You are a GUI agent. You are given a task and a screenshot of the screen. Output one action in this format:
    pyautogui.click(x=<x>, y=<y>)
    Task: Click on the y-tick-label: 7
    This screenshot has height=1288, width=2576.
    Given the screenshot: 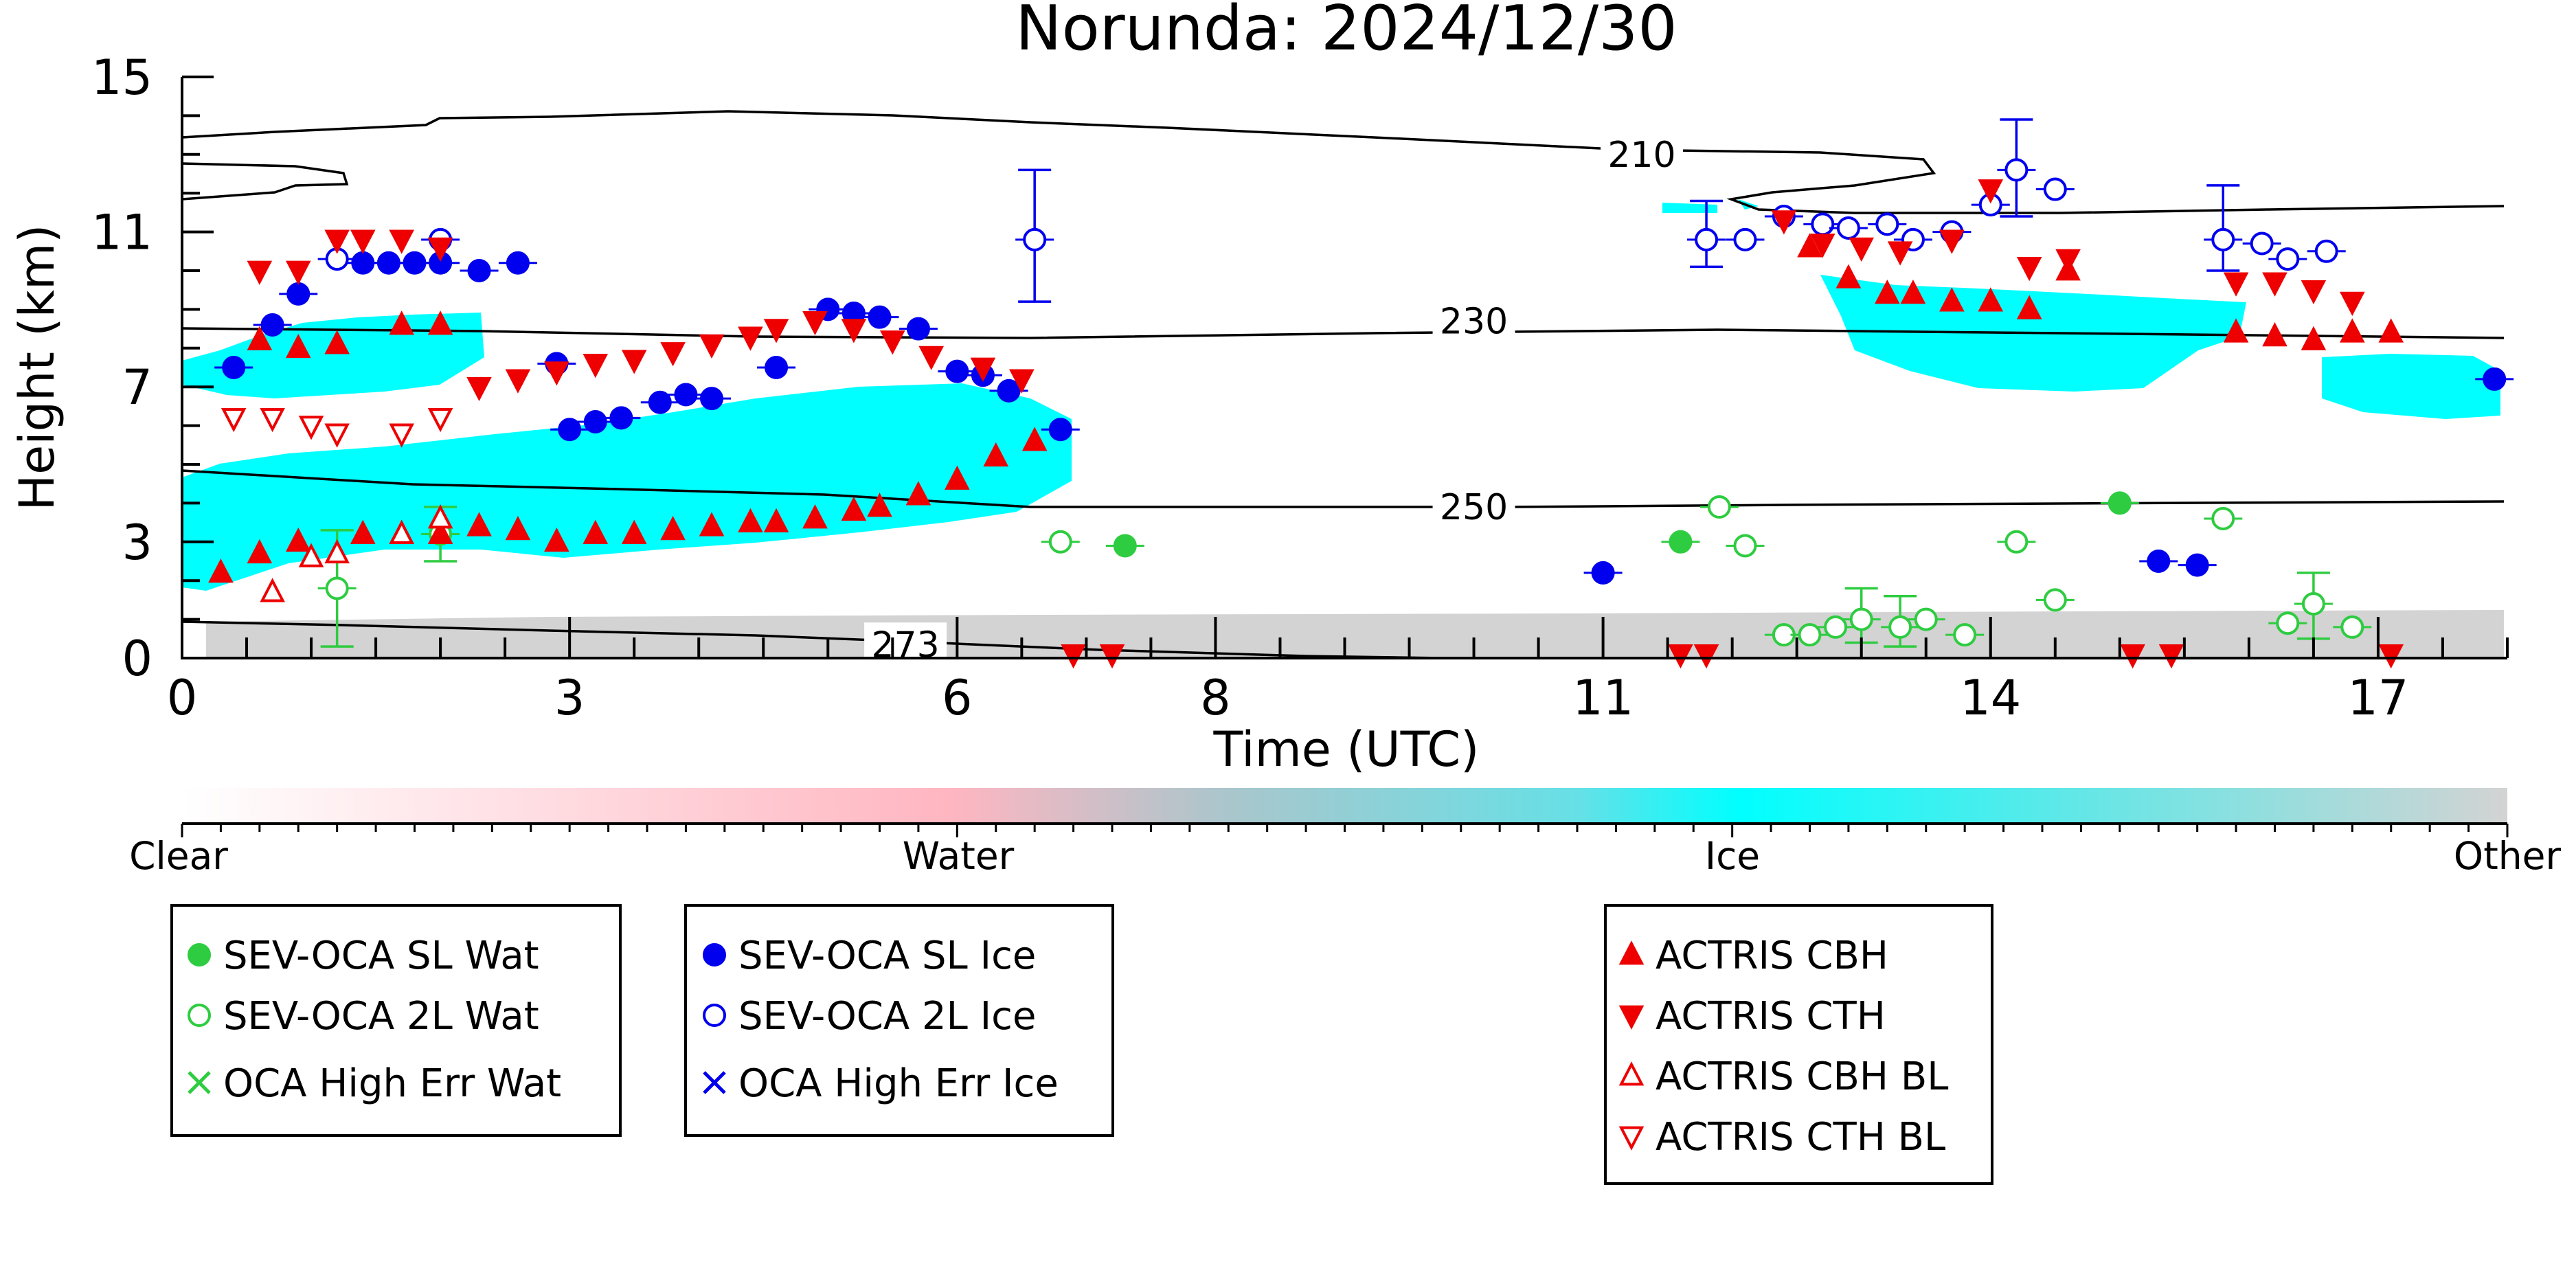 What is the action you would take?
    pyautogui.click(x=137, y=387)
    